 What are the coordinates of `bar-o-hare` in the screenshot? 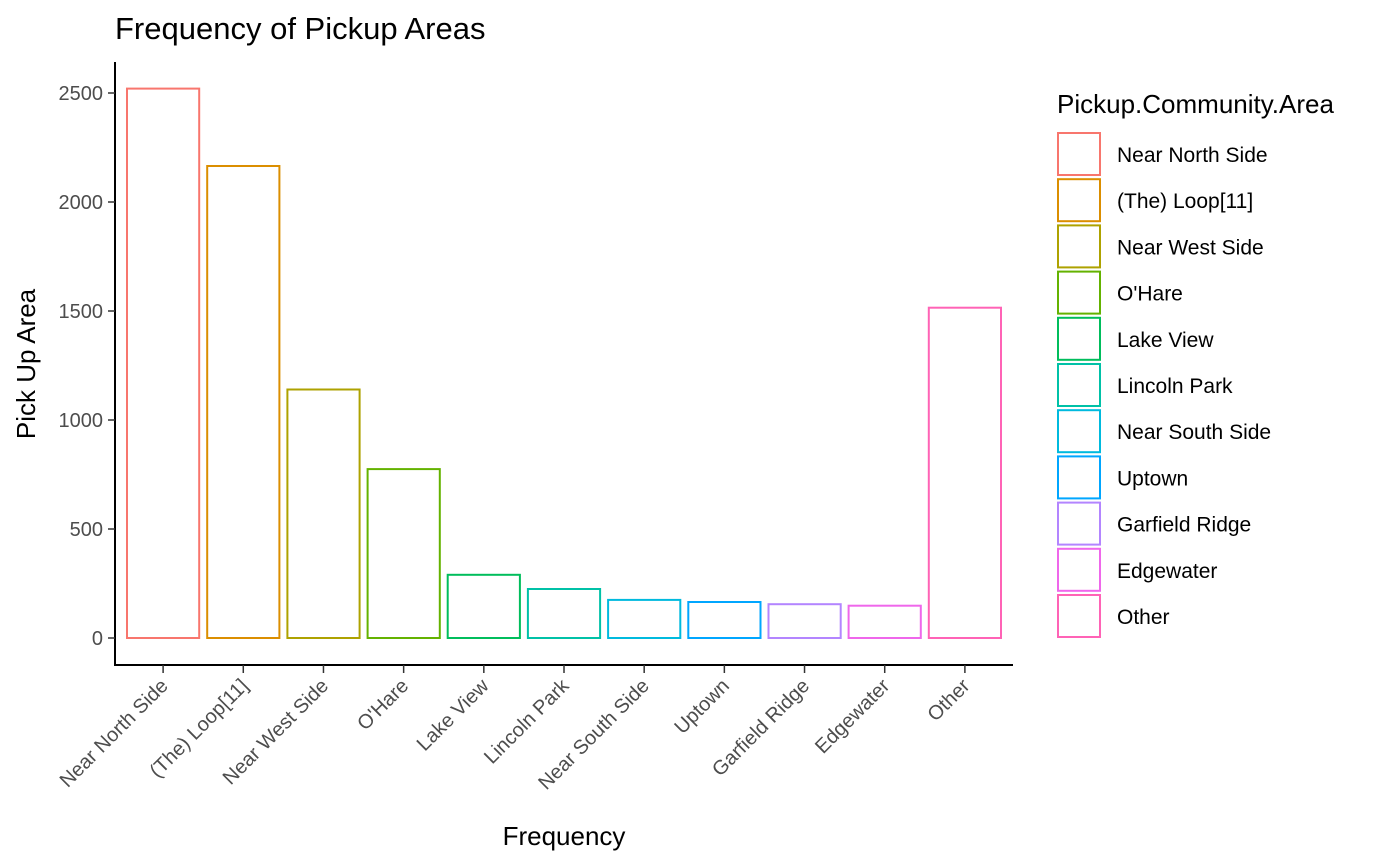 It's located at (403, 553).